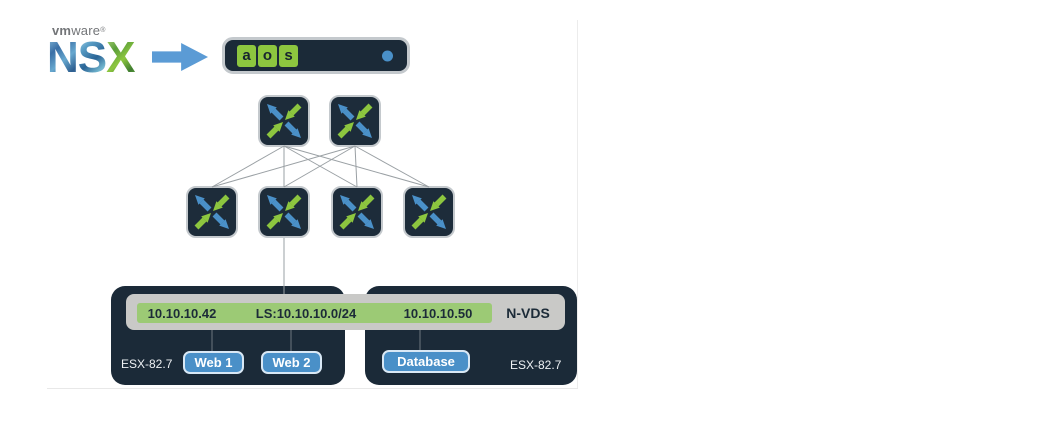 This screenshot has width=1046, height=446. Describe the element at coordinates (213, 362) in the screenshot. I see `vm-web1-chip: Web 1` at that location.